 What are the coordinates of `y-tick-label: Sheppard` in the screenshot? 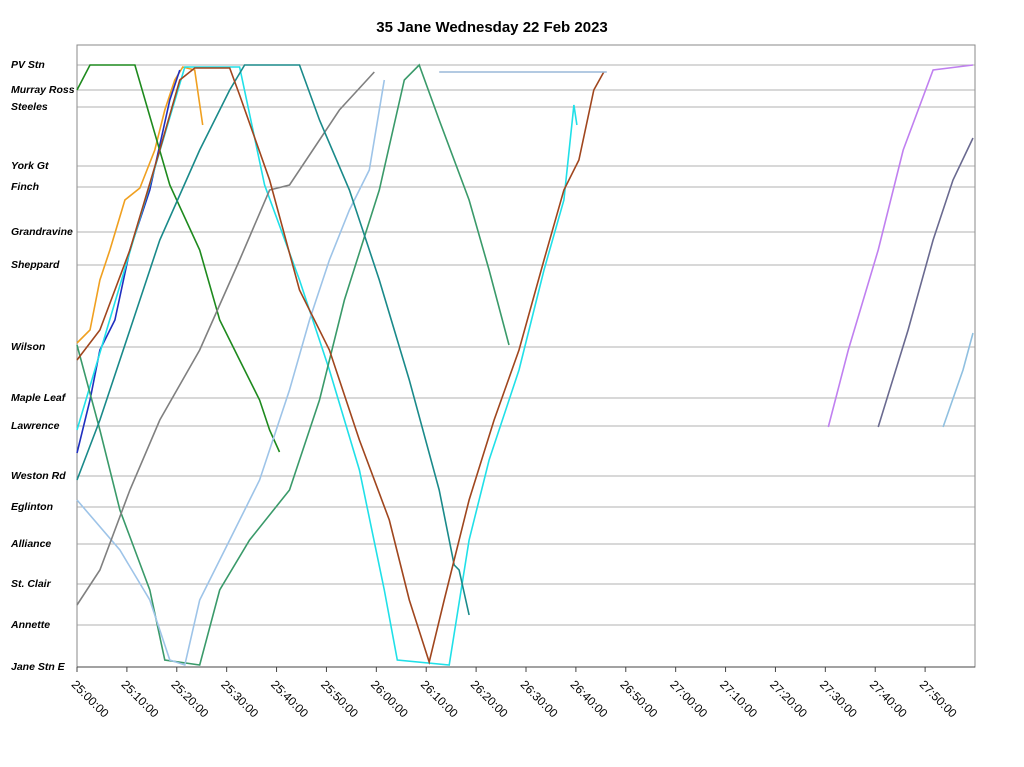 It's located at (35, 265).